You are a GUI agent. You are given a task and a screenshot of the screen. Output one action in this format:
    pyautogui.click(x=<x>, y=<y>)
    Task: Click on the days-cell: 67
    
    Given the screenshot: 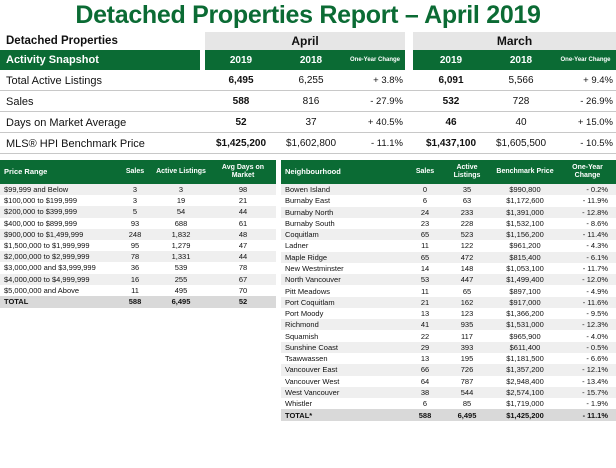 What is the action you would take?
    pyautogui.click(x=243, y=279)
    